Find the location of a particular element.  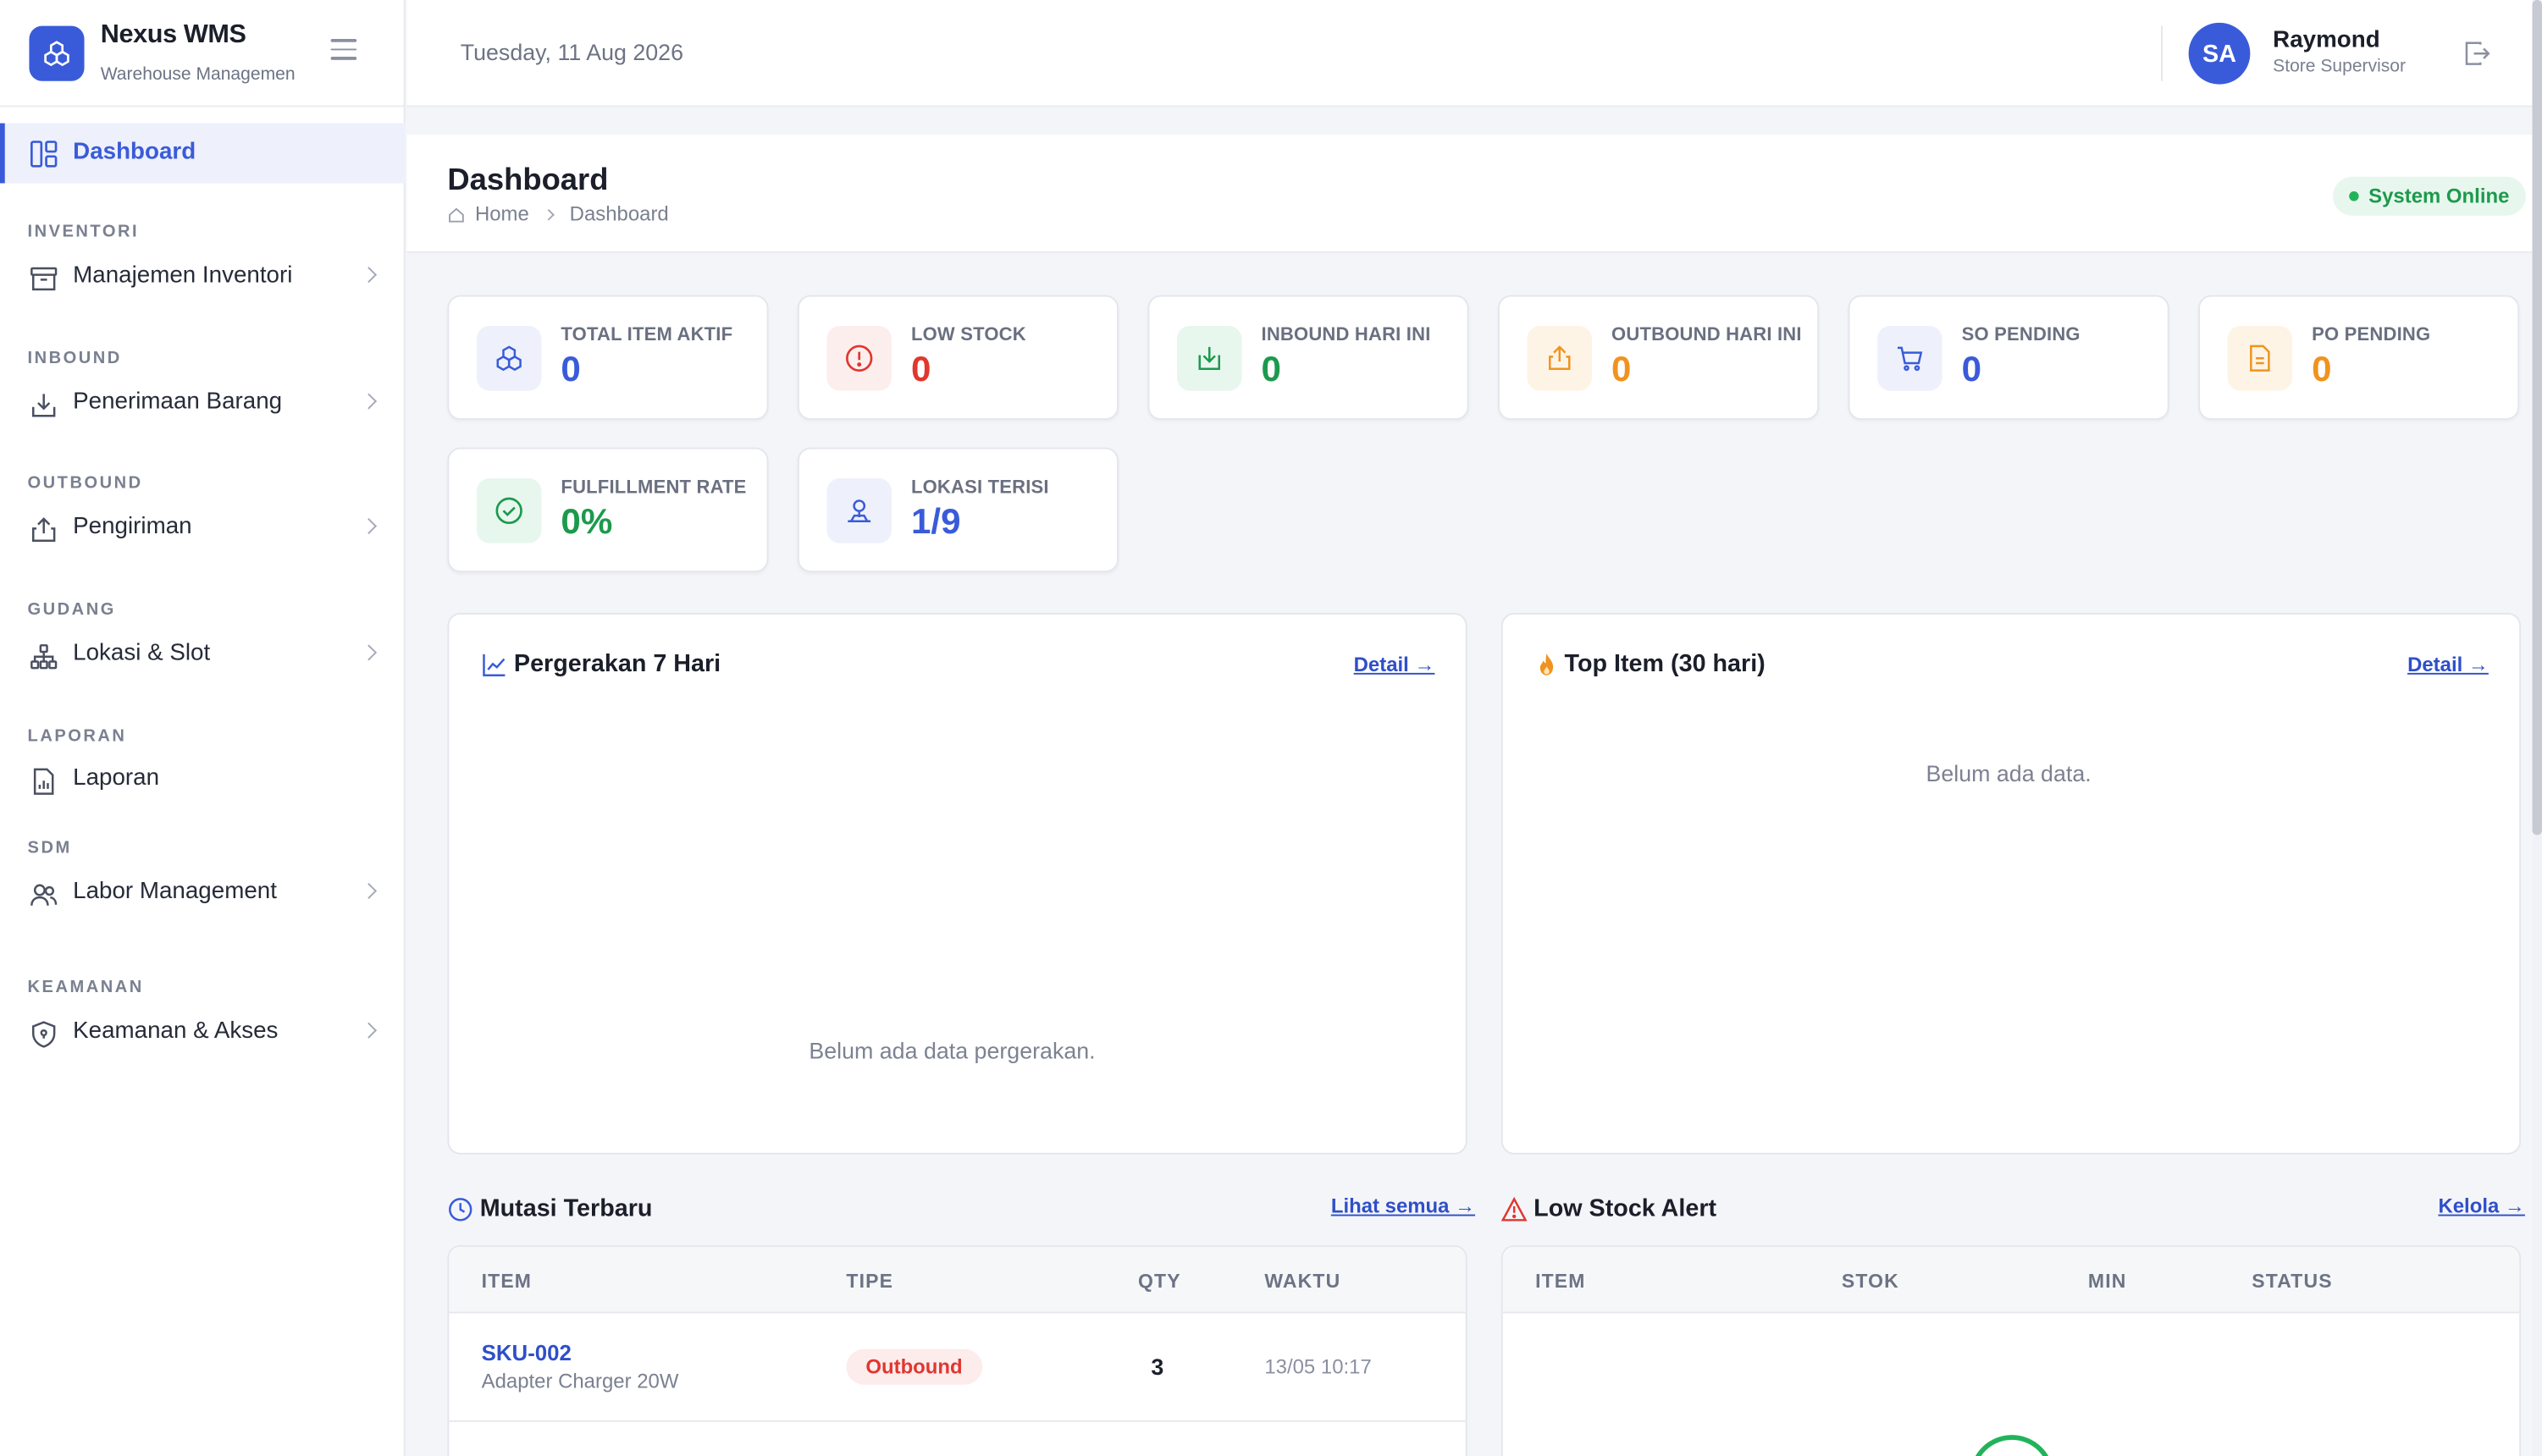

sidebar-item-keamanan: Keamanan & Akses is located at coordinates (203, 1034).